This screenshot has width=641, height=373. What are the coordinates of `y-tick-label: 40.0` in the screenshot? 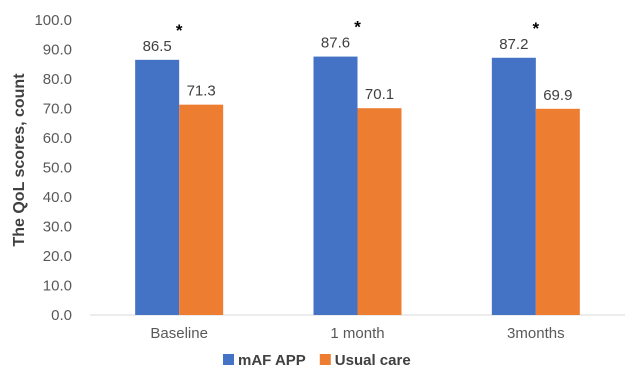 It's located at (57, 197).